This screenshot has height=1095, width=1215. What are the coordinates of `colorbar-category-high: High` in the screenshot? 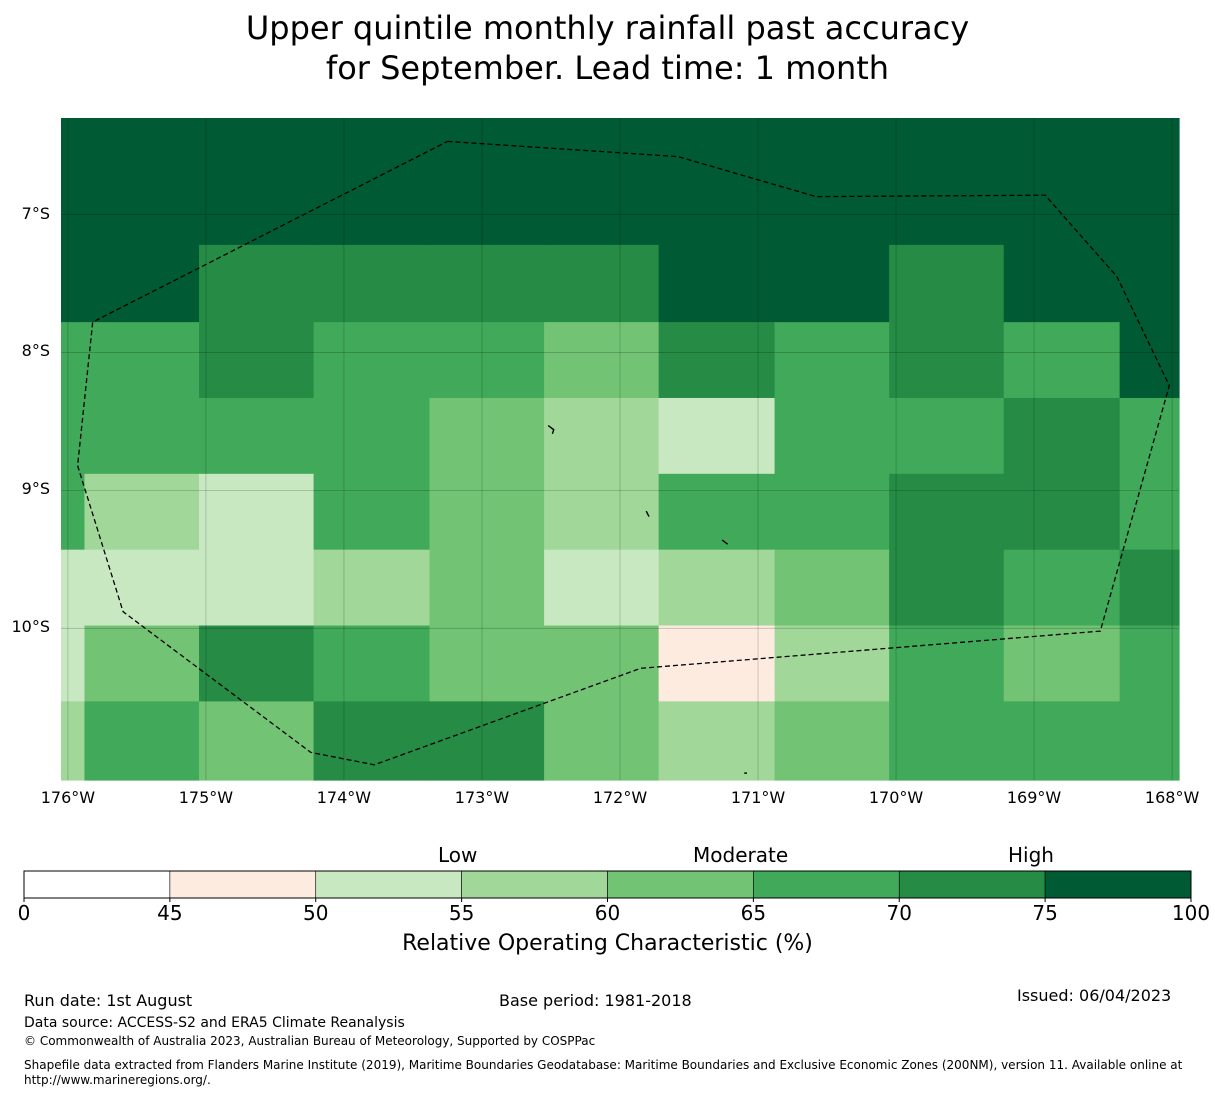 It's located at (1031, 855).